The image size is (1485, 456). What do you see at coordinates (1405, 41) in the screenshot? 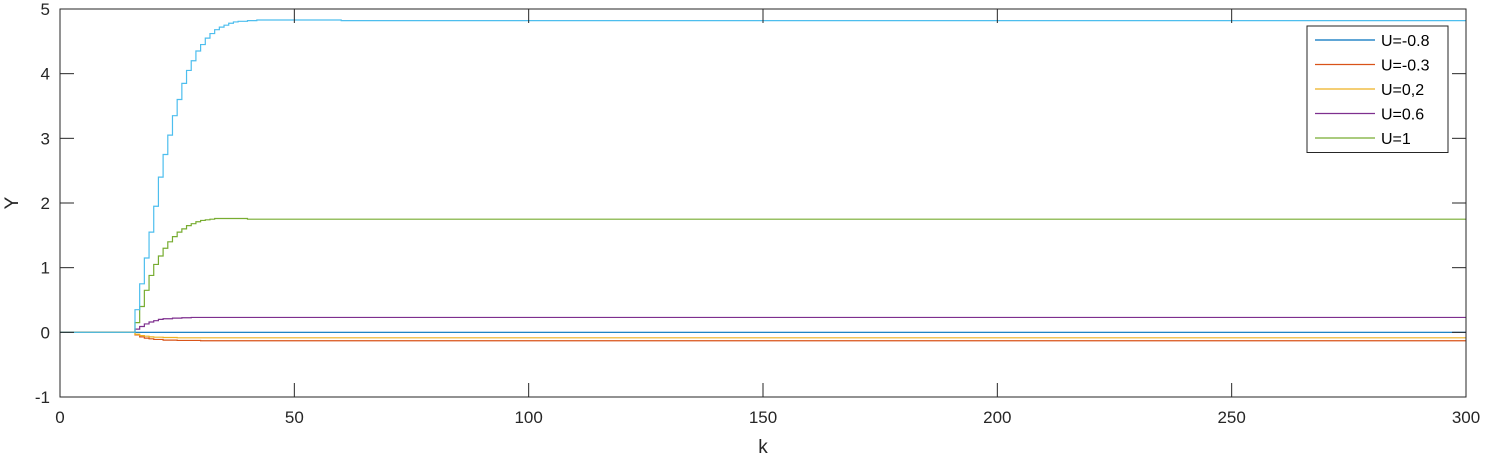
I see `legend-entry: U=-0.8` at bounding box center [1405, 41].